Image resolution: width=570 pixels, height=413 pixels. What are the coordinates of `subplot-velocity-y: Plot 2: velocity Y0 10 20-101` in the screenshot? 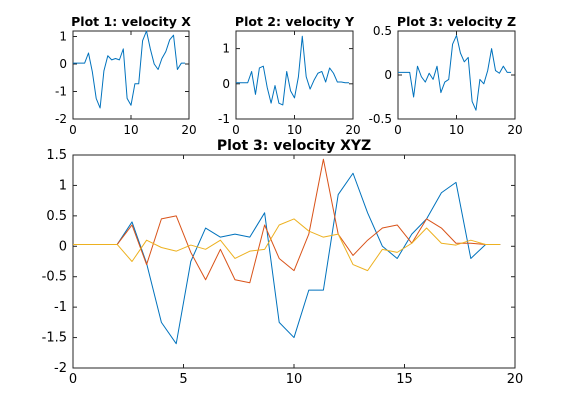 It's located at (289, 75).